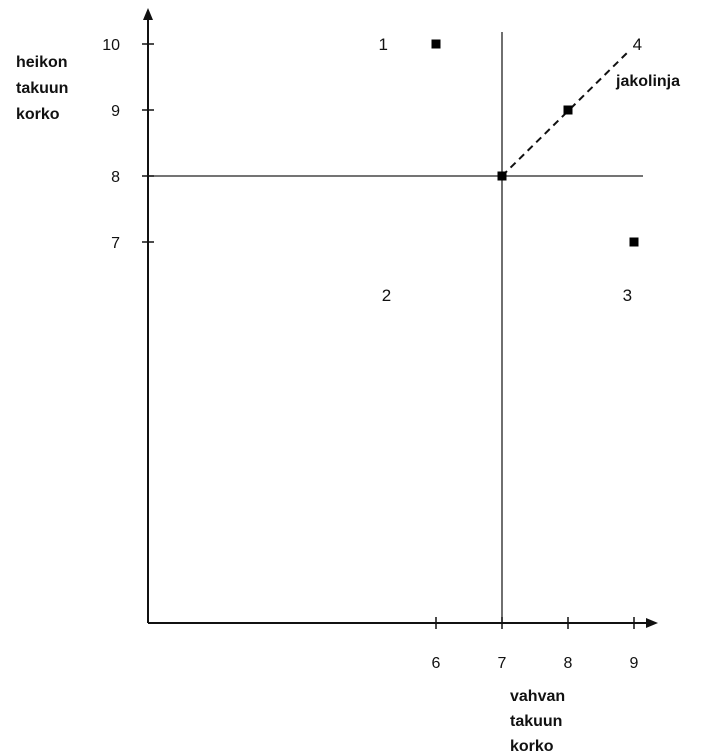  I want to click on y-tick-label-10: 10, so click(111, 45).